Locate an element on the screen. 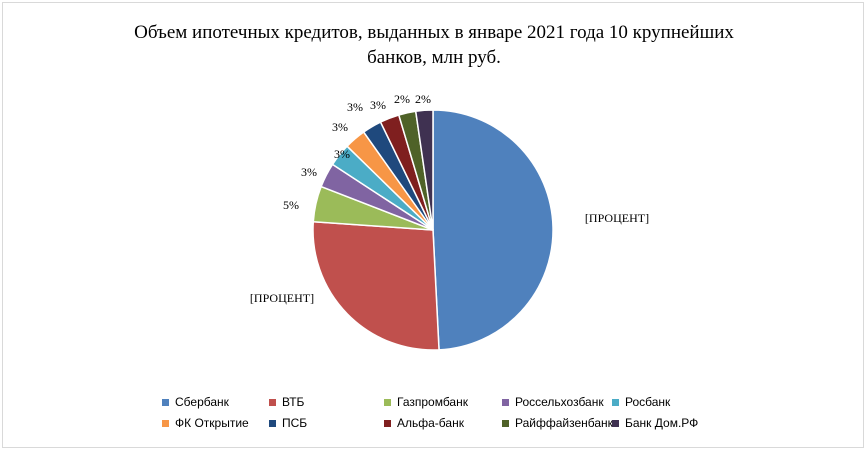  data-label-10: 2% is located at coordinates (423, 99).